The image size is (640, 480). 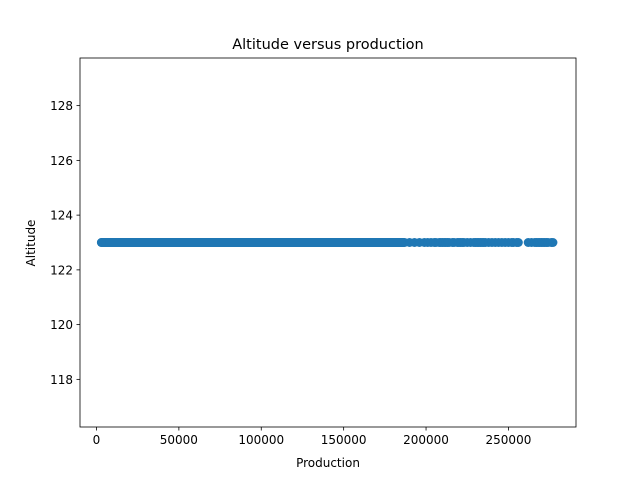 I want to click on points-layer, so click(x=327, y=242).